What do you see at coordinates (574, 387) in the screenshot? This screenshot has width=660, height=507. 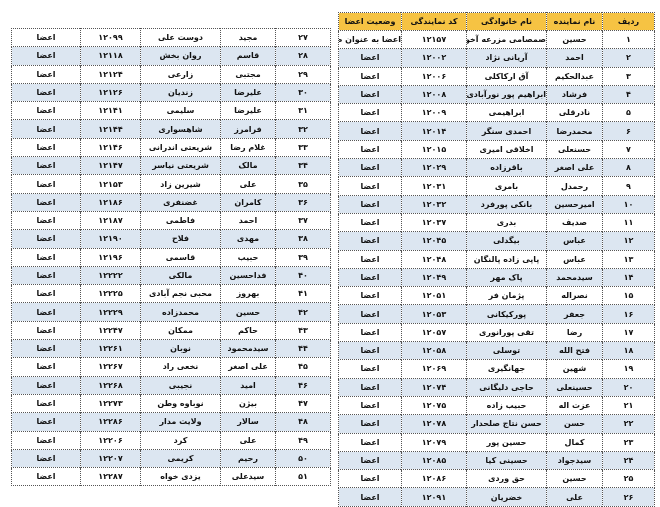 I see `cell-first-name: حسینعلی` at bounding box center [574, 387].